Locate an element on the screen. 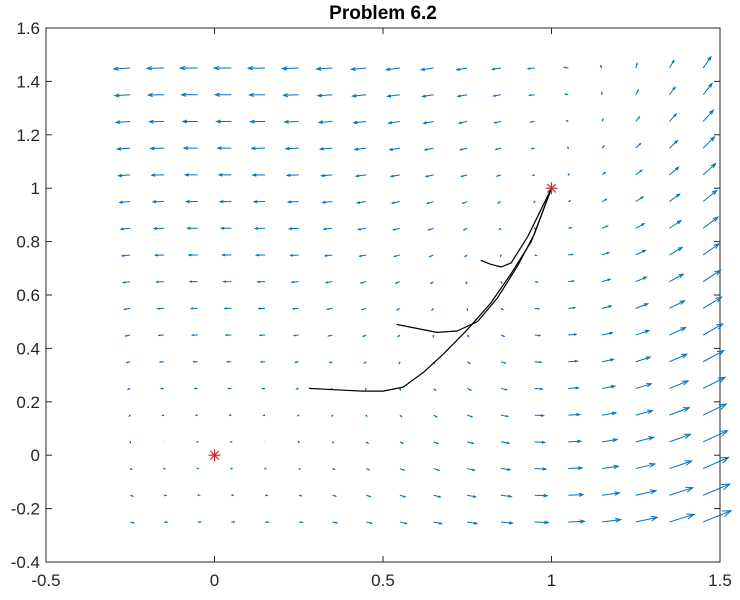  y-tick-label: 0.8 is located at coordinates (28, 242).